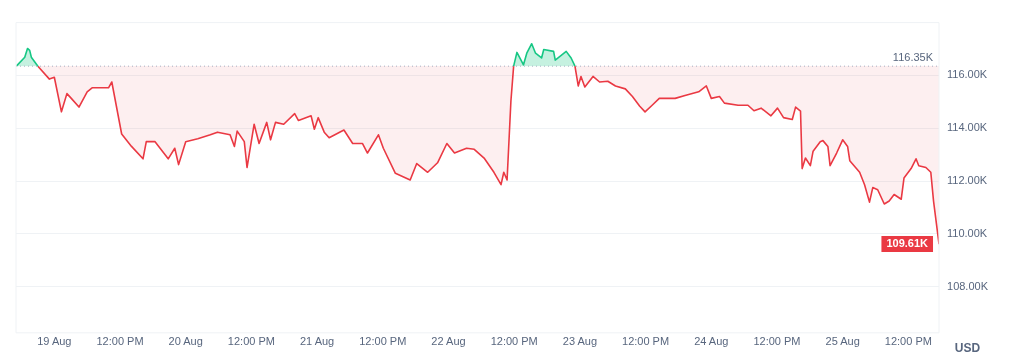  I want to click on x-tick-label: 24 Aug, so click(711, 341).